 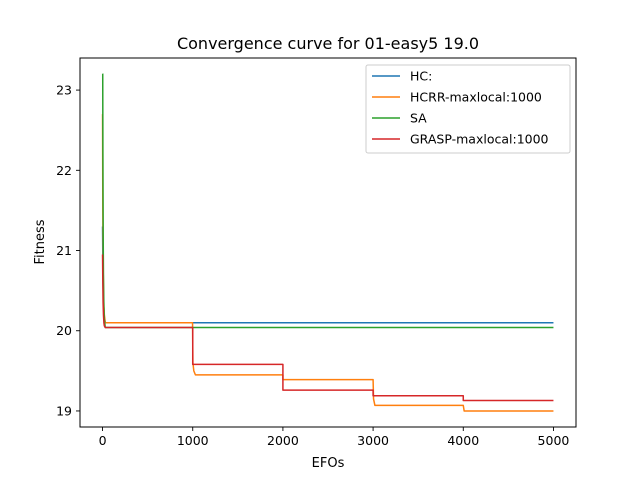 I want to click on y-tick-label: 23, so click(x=64, y=90).